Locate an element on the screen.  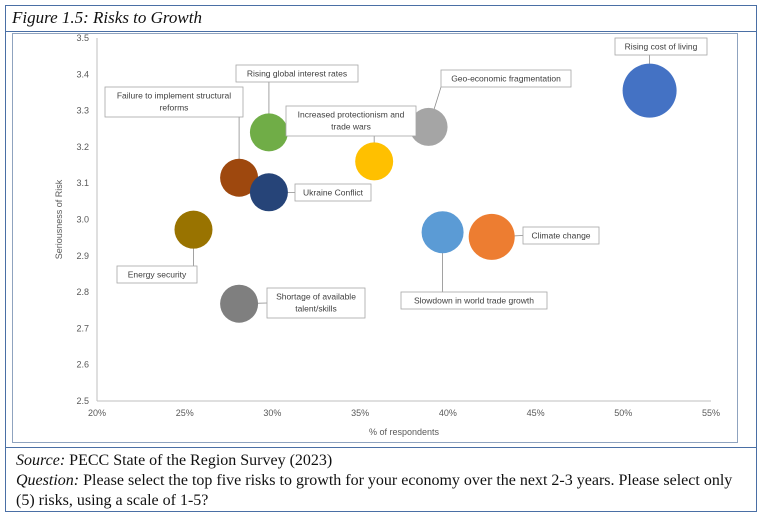
bubble-label: Rising global interest rates is located at coordinates (297, 74).